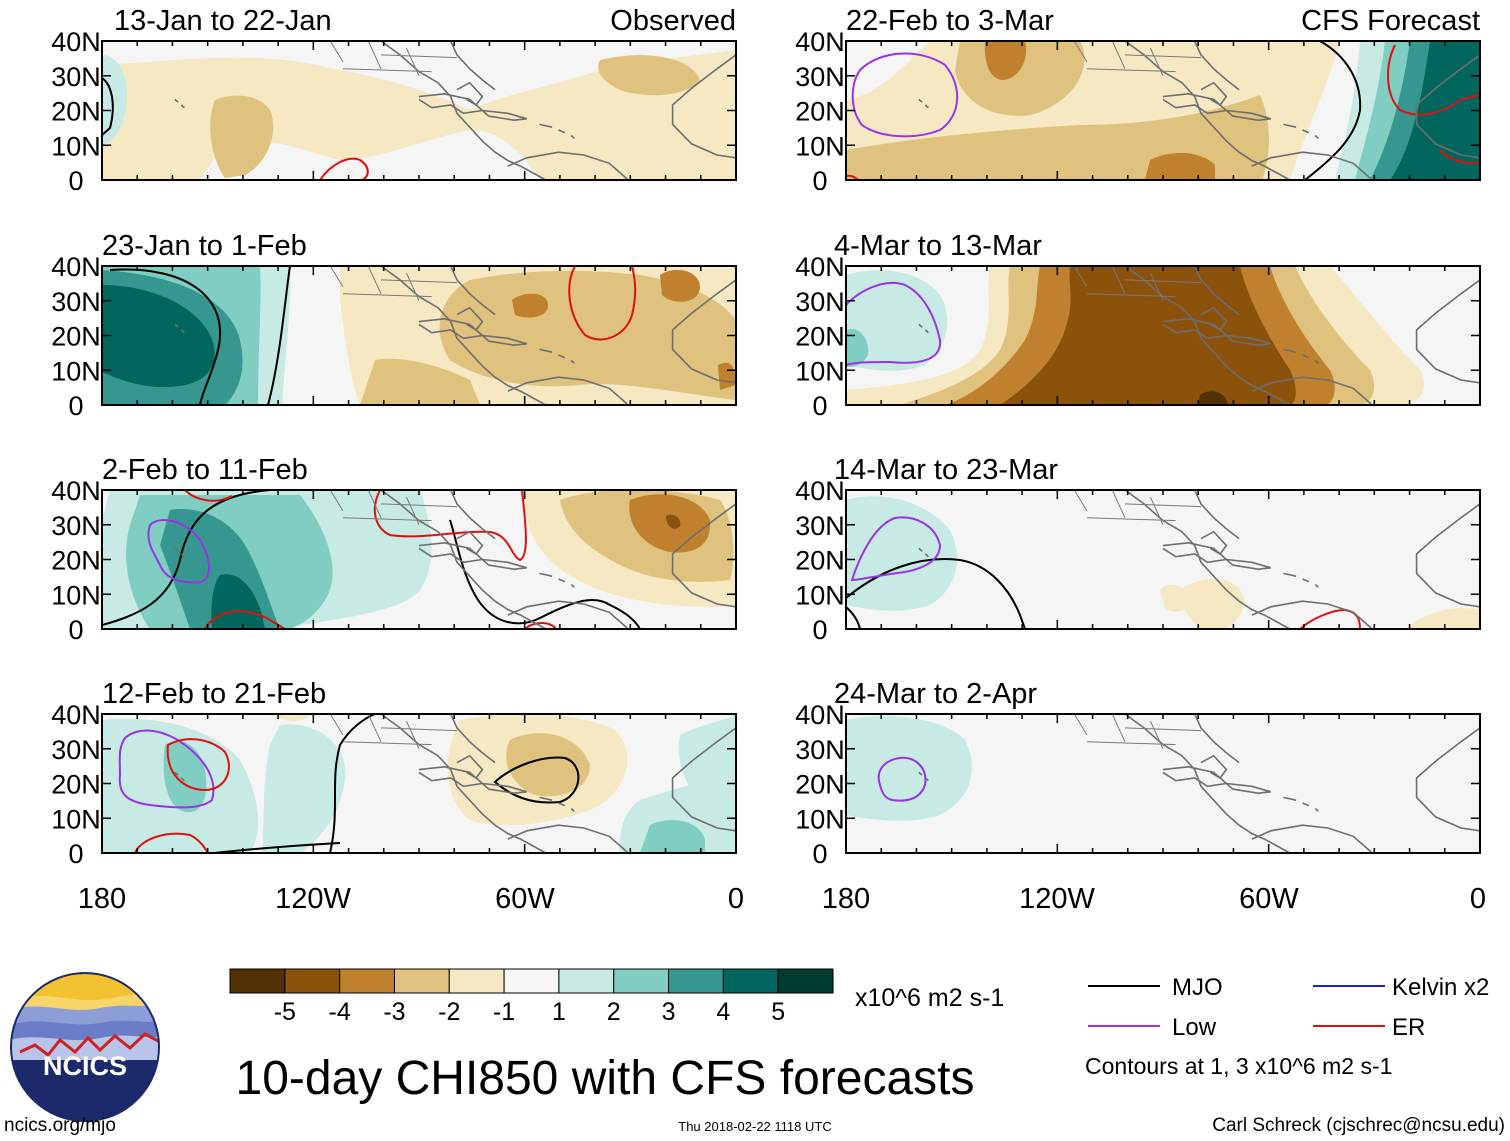 This screenshot has height=1141, width=1510. Describe the element at coordinates (614, 1012) in the screenshot. I see `colorbar-level-label: 2` at that location.